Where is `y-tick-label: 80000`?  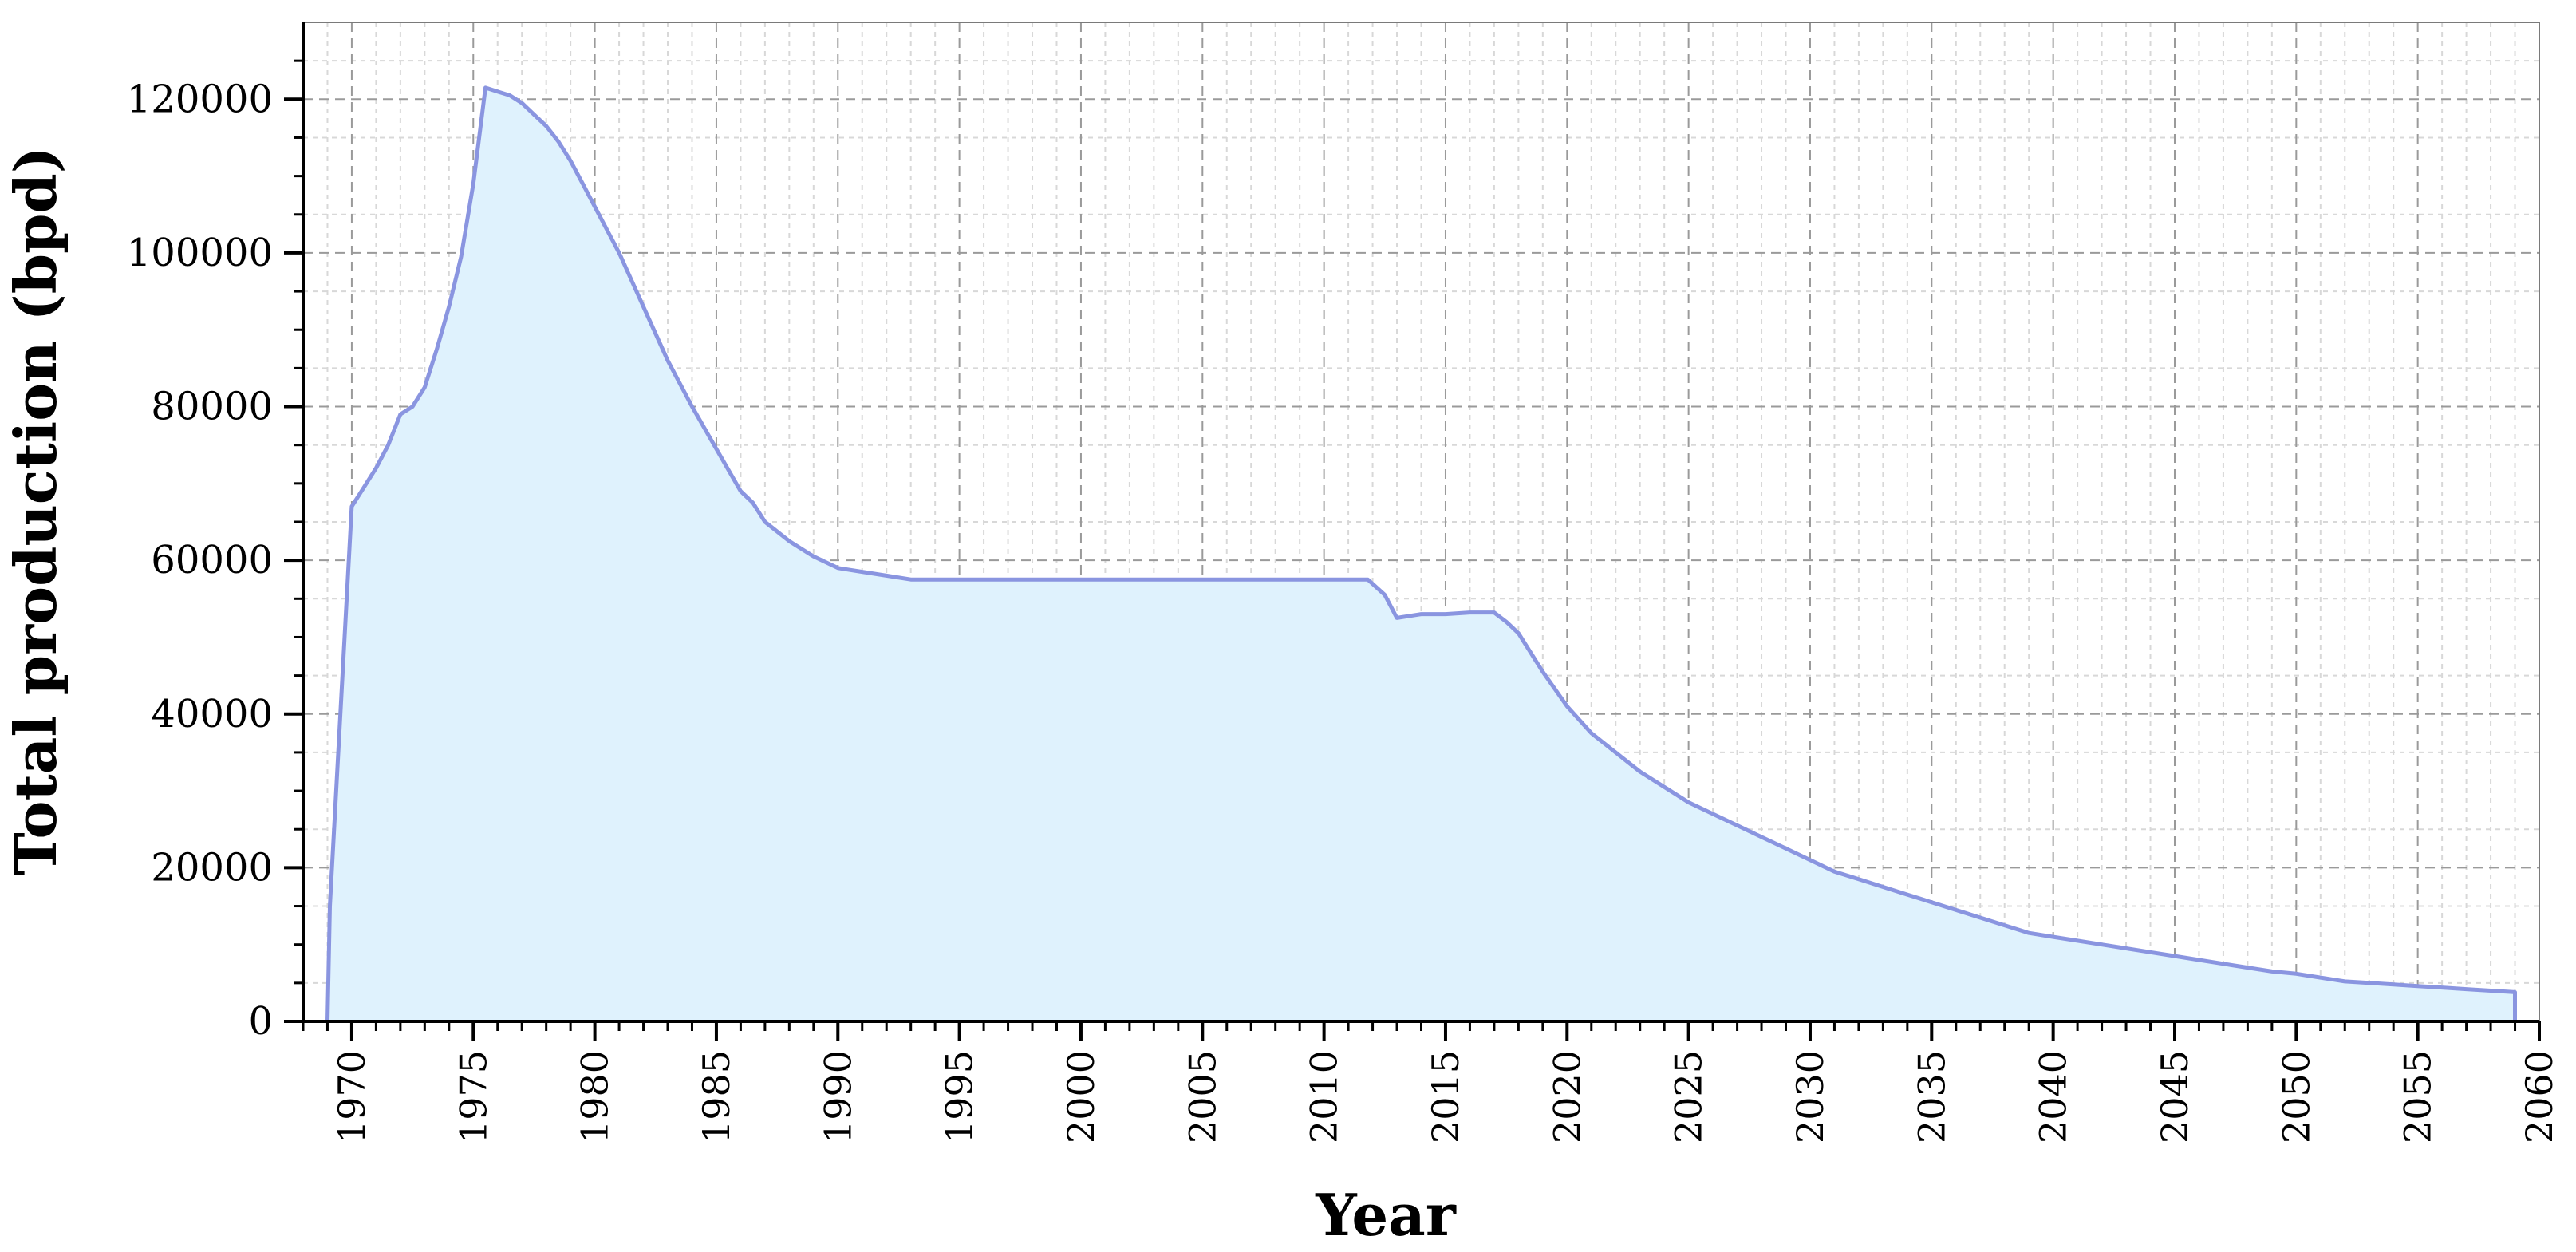
y-tick-label: 80000 is located at coordinates (212, 407).